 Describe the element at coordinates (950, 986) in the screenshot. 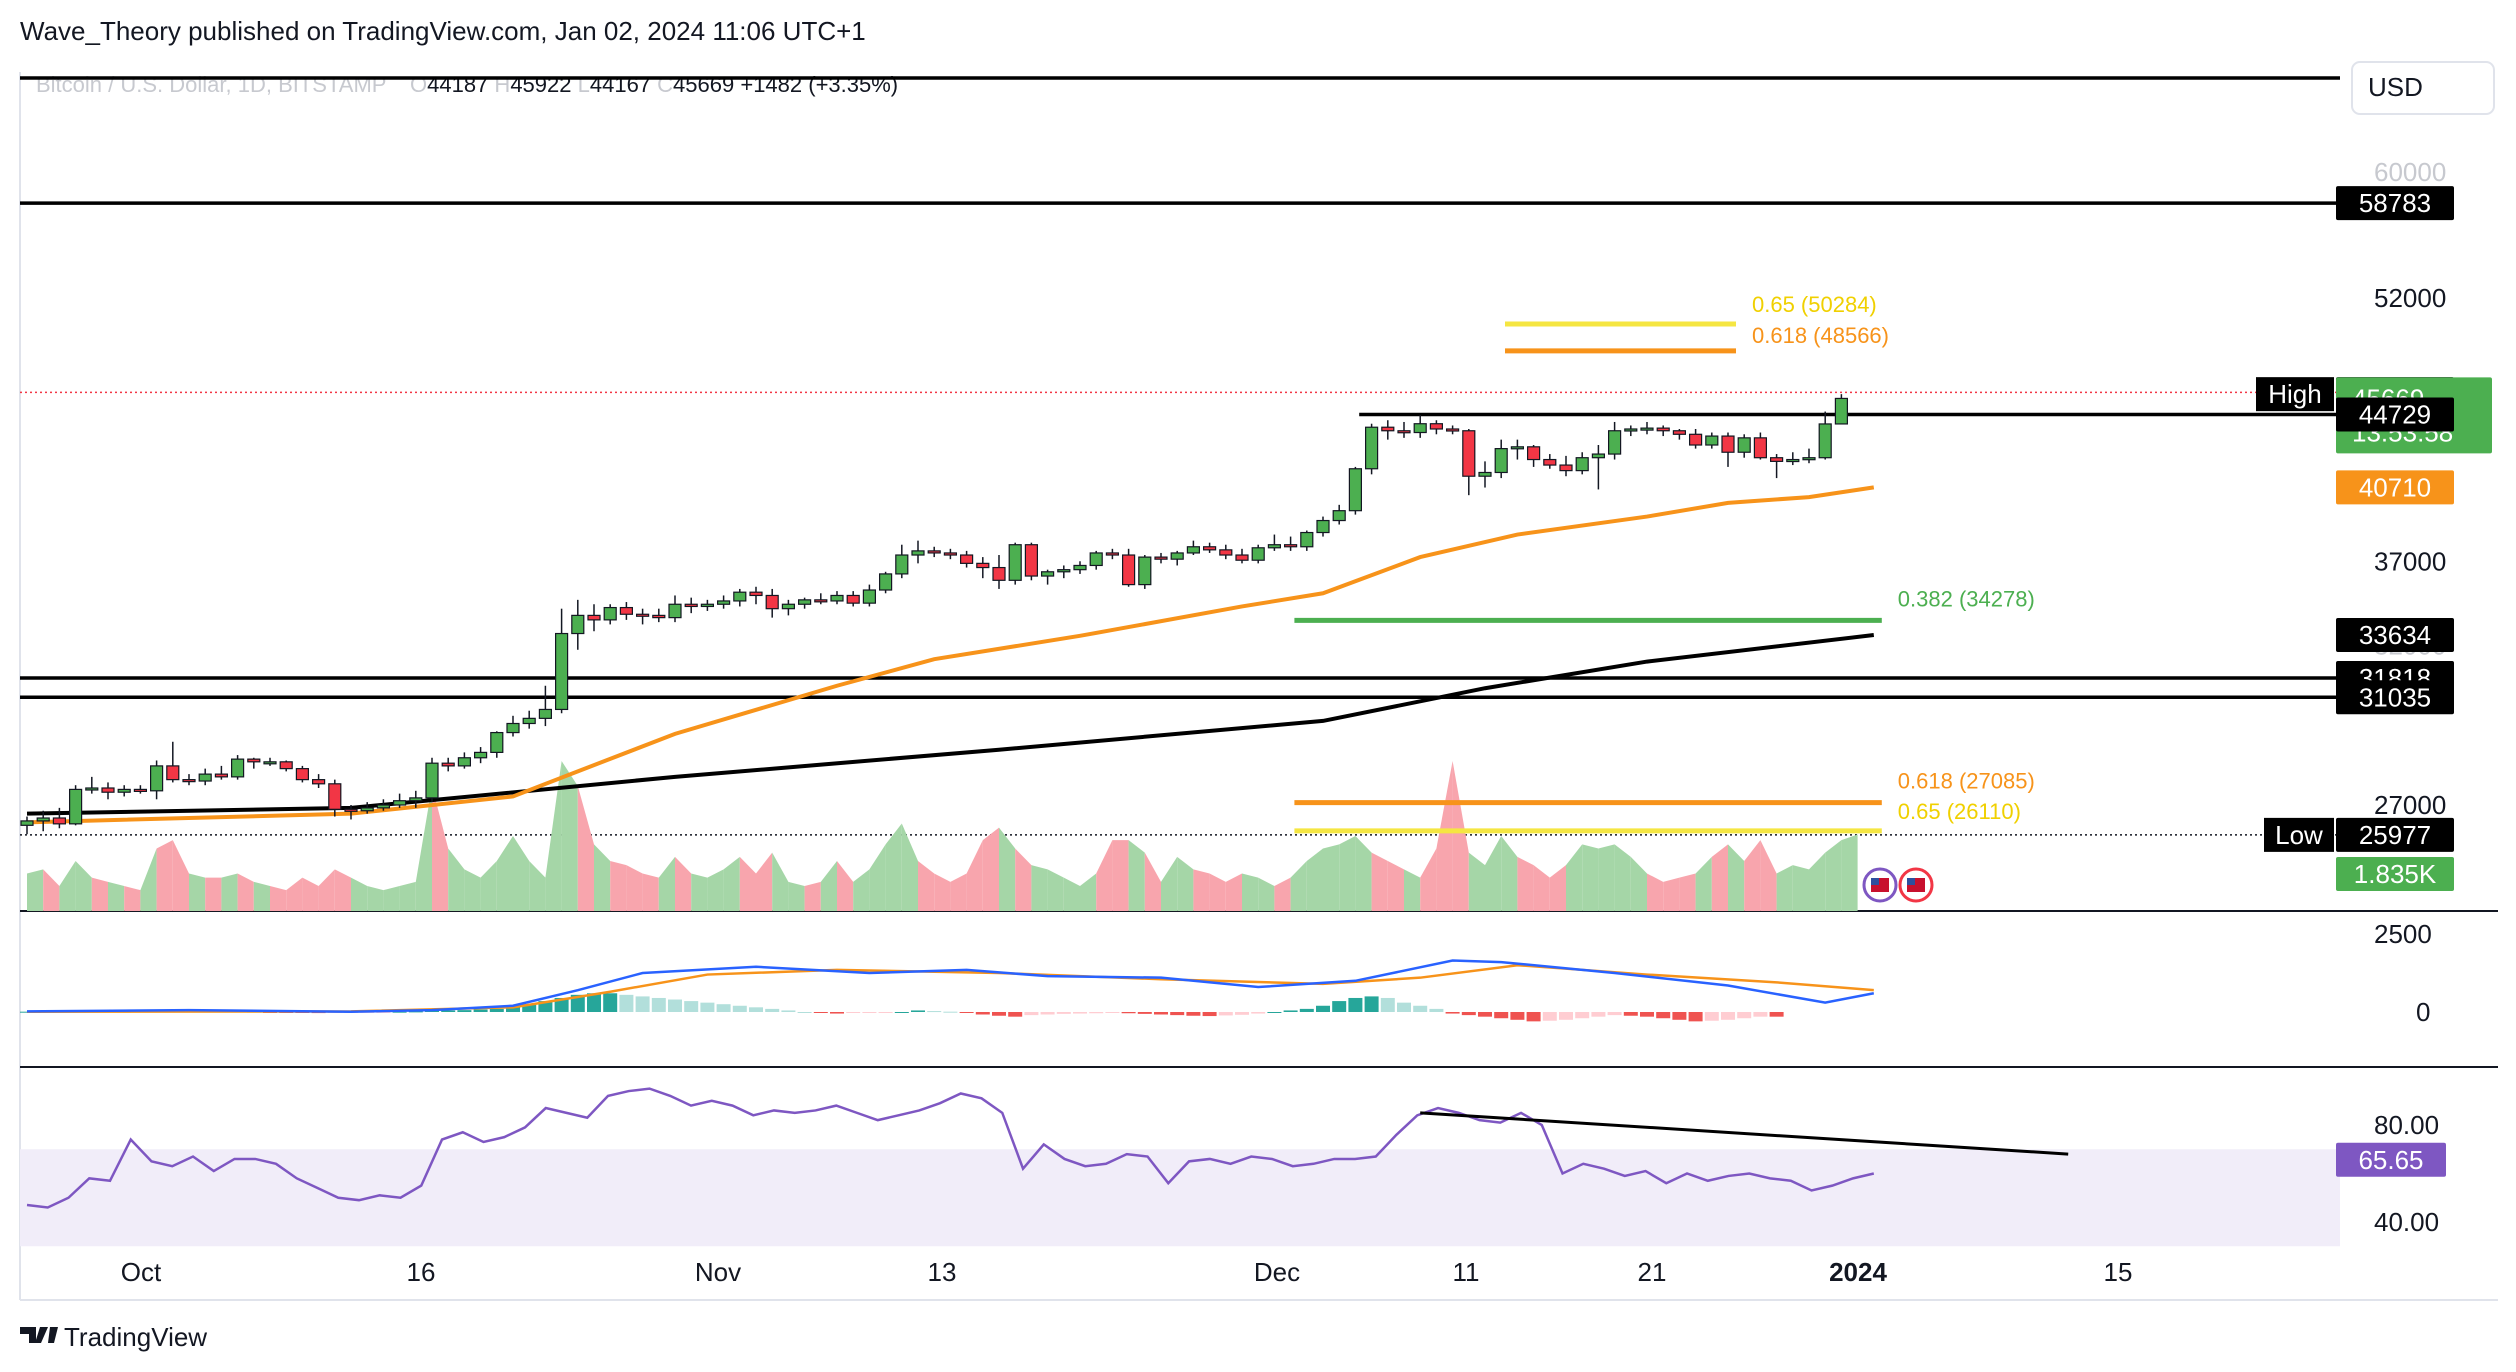

I see `macd-line` at that location.